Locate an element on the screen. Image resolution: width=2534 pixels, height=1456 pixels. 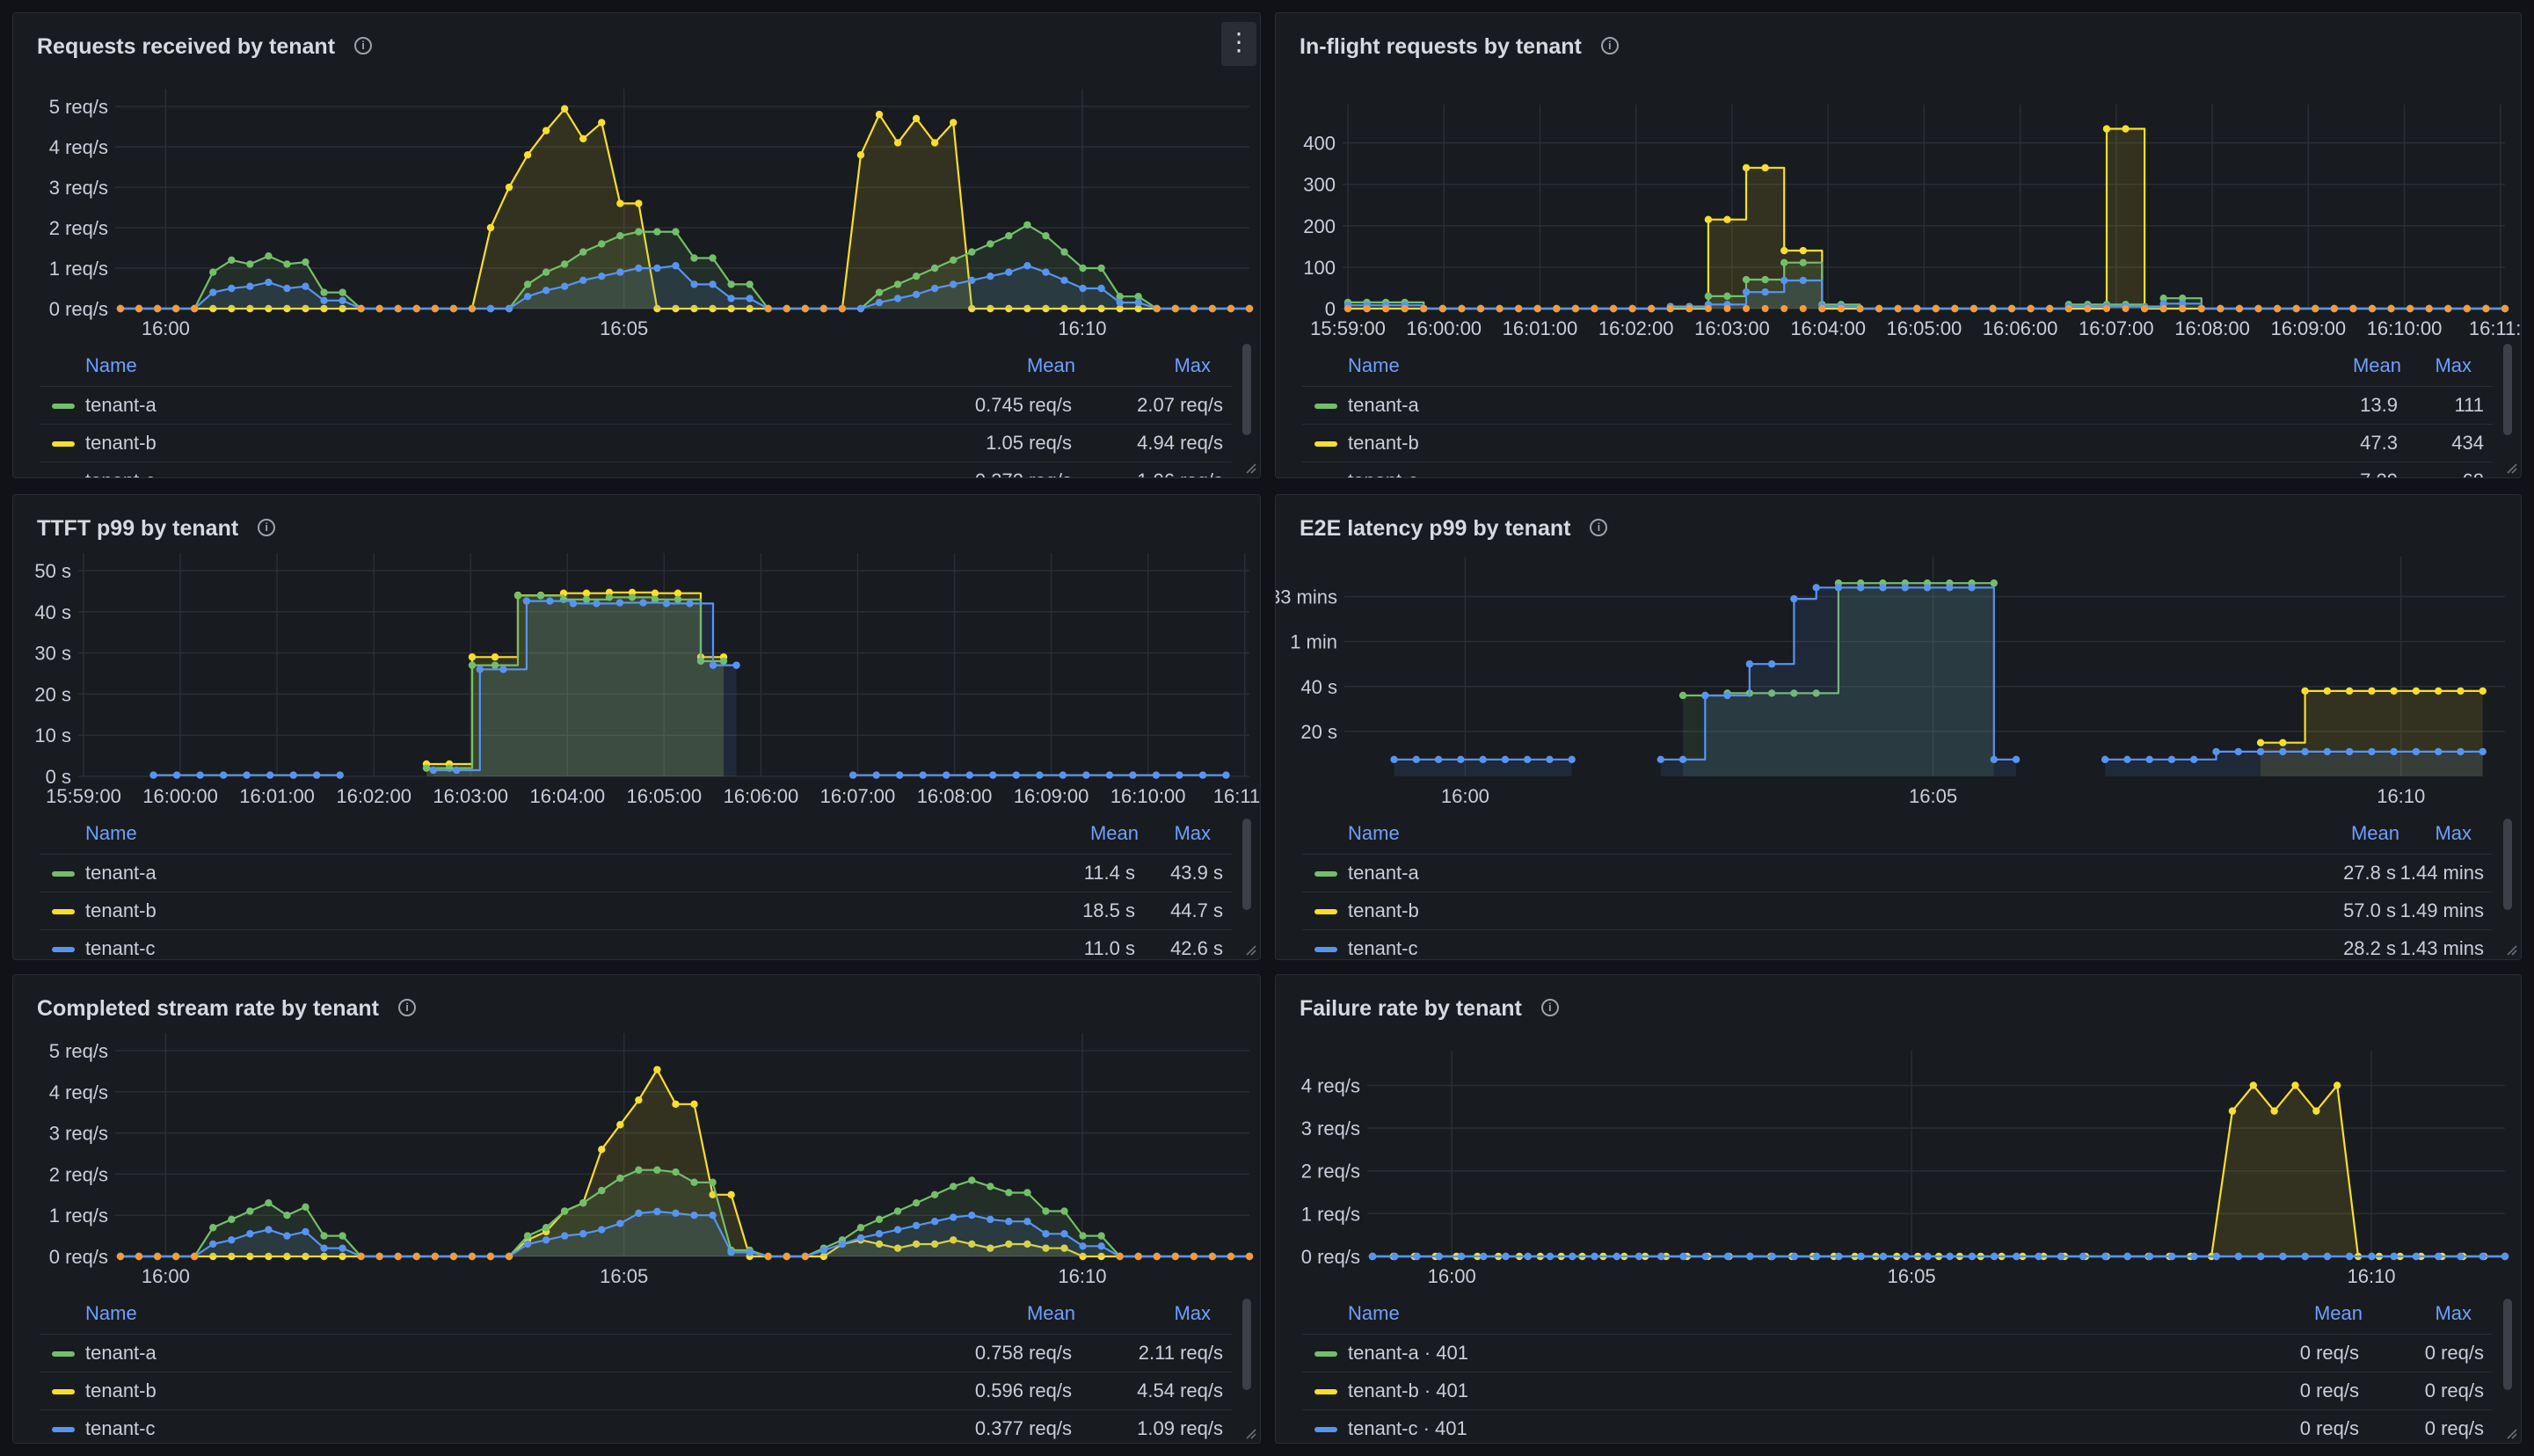
legend-row: tenant-b · 401 0 req/s 0 req/s is located at coordinates (1898, 1390).